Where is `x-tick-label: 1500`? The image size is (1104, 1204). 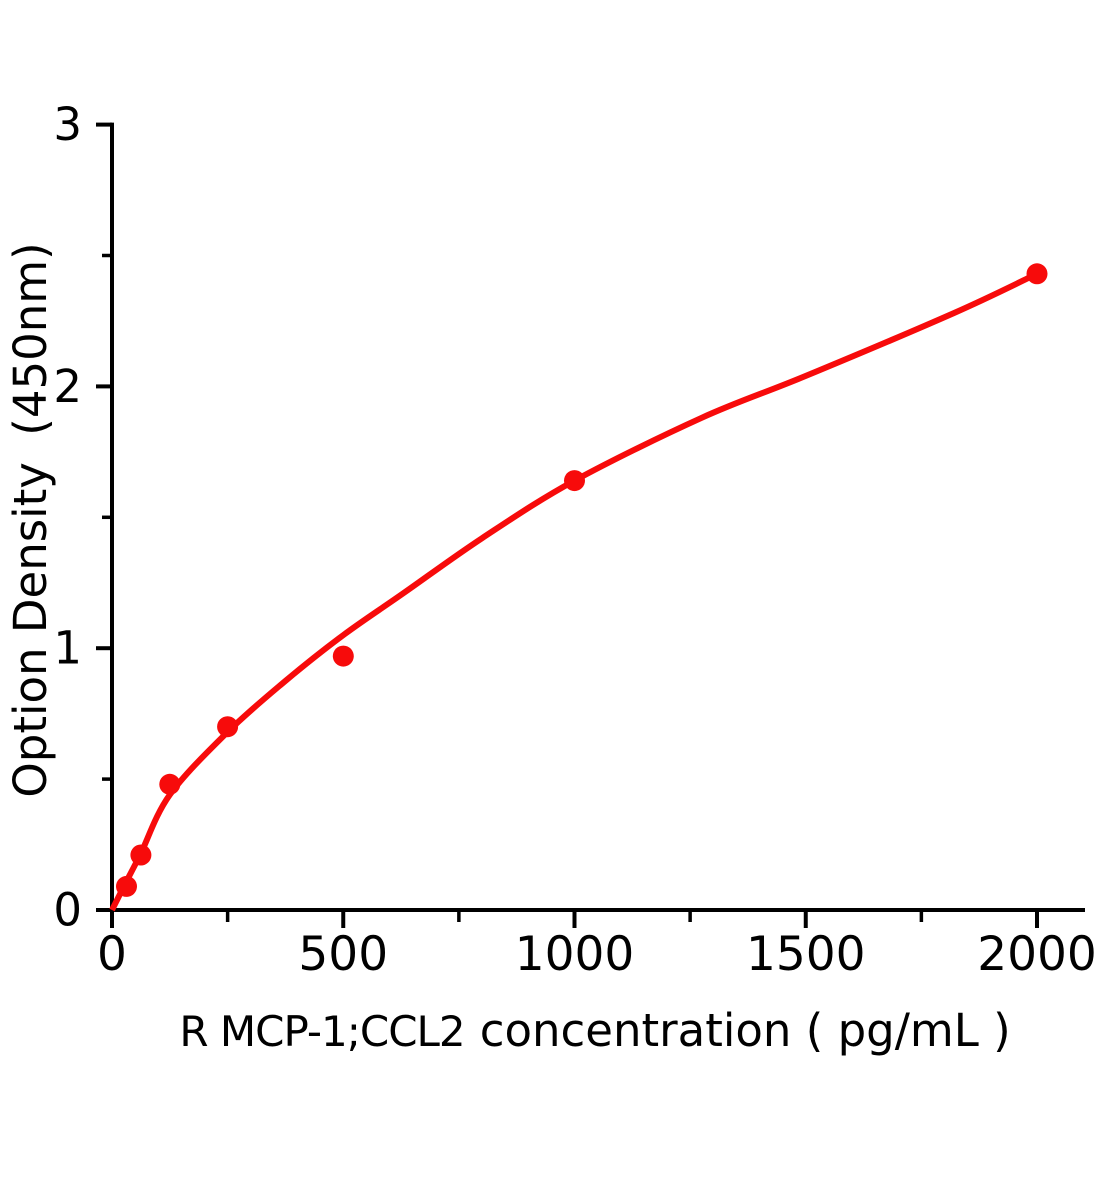 x-tick-label: 1500 is located at coordinates (806, 954).